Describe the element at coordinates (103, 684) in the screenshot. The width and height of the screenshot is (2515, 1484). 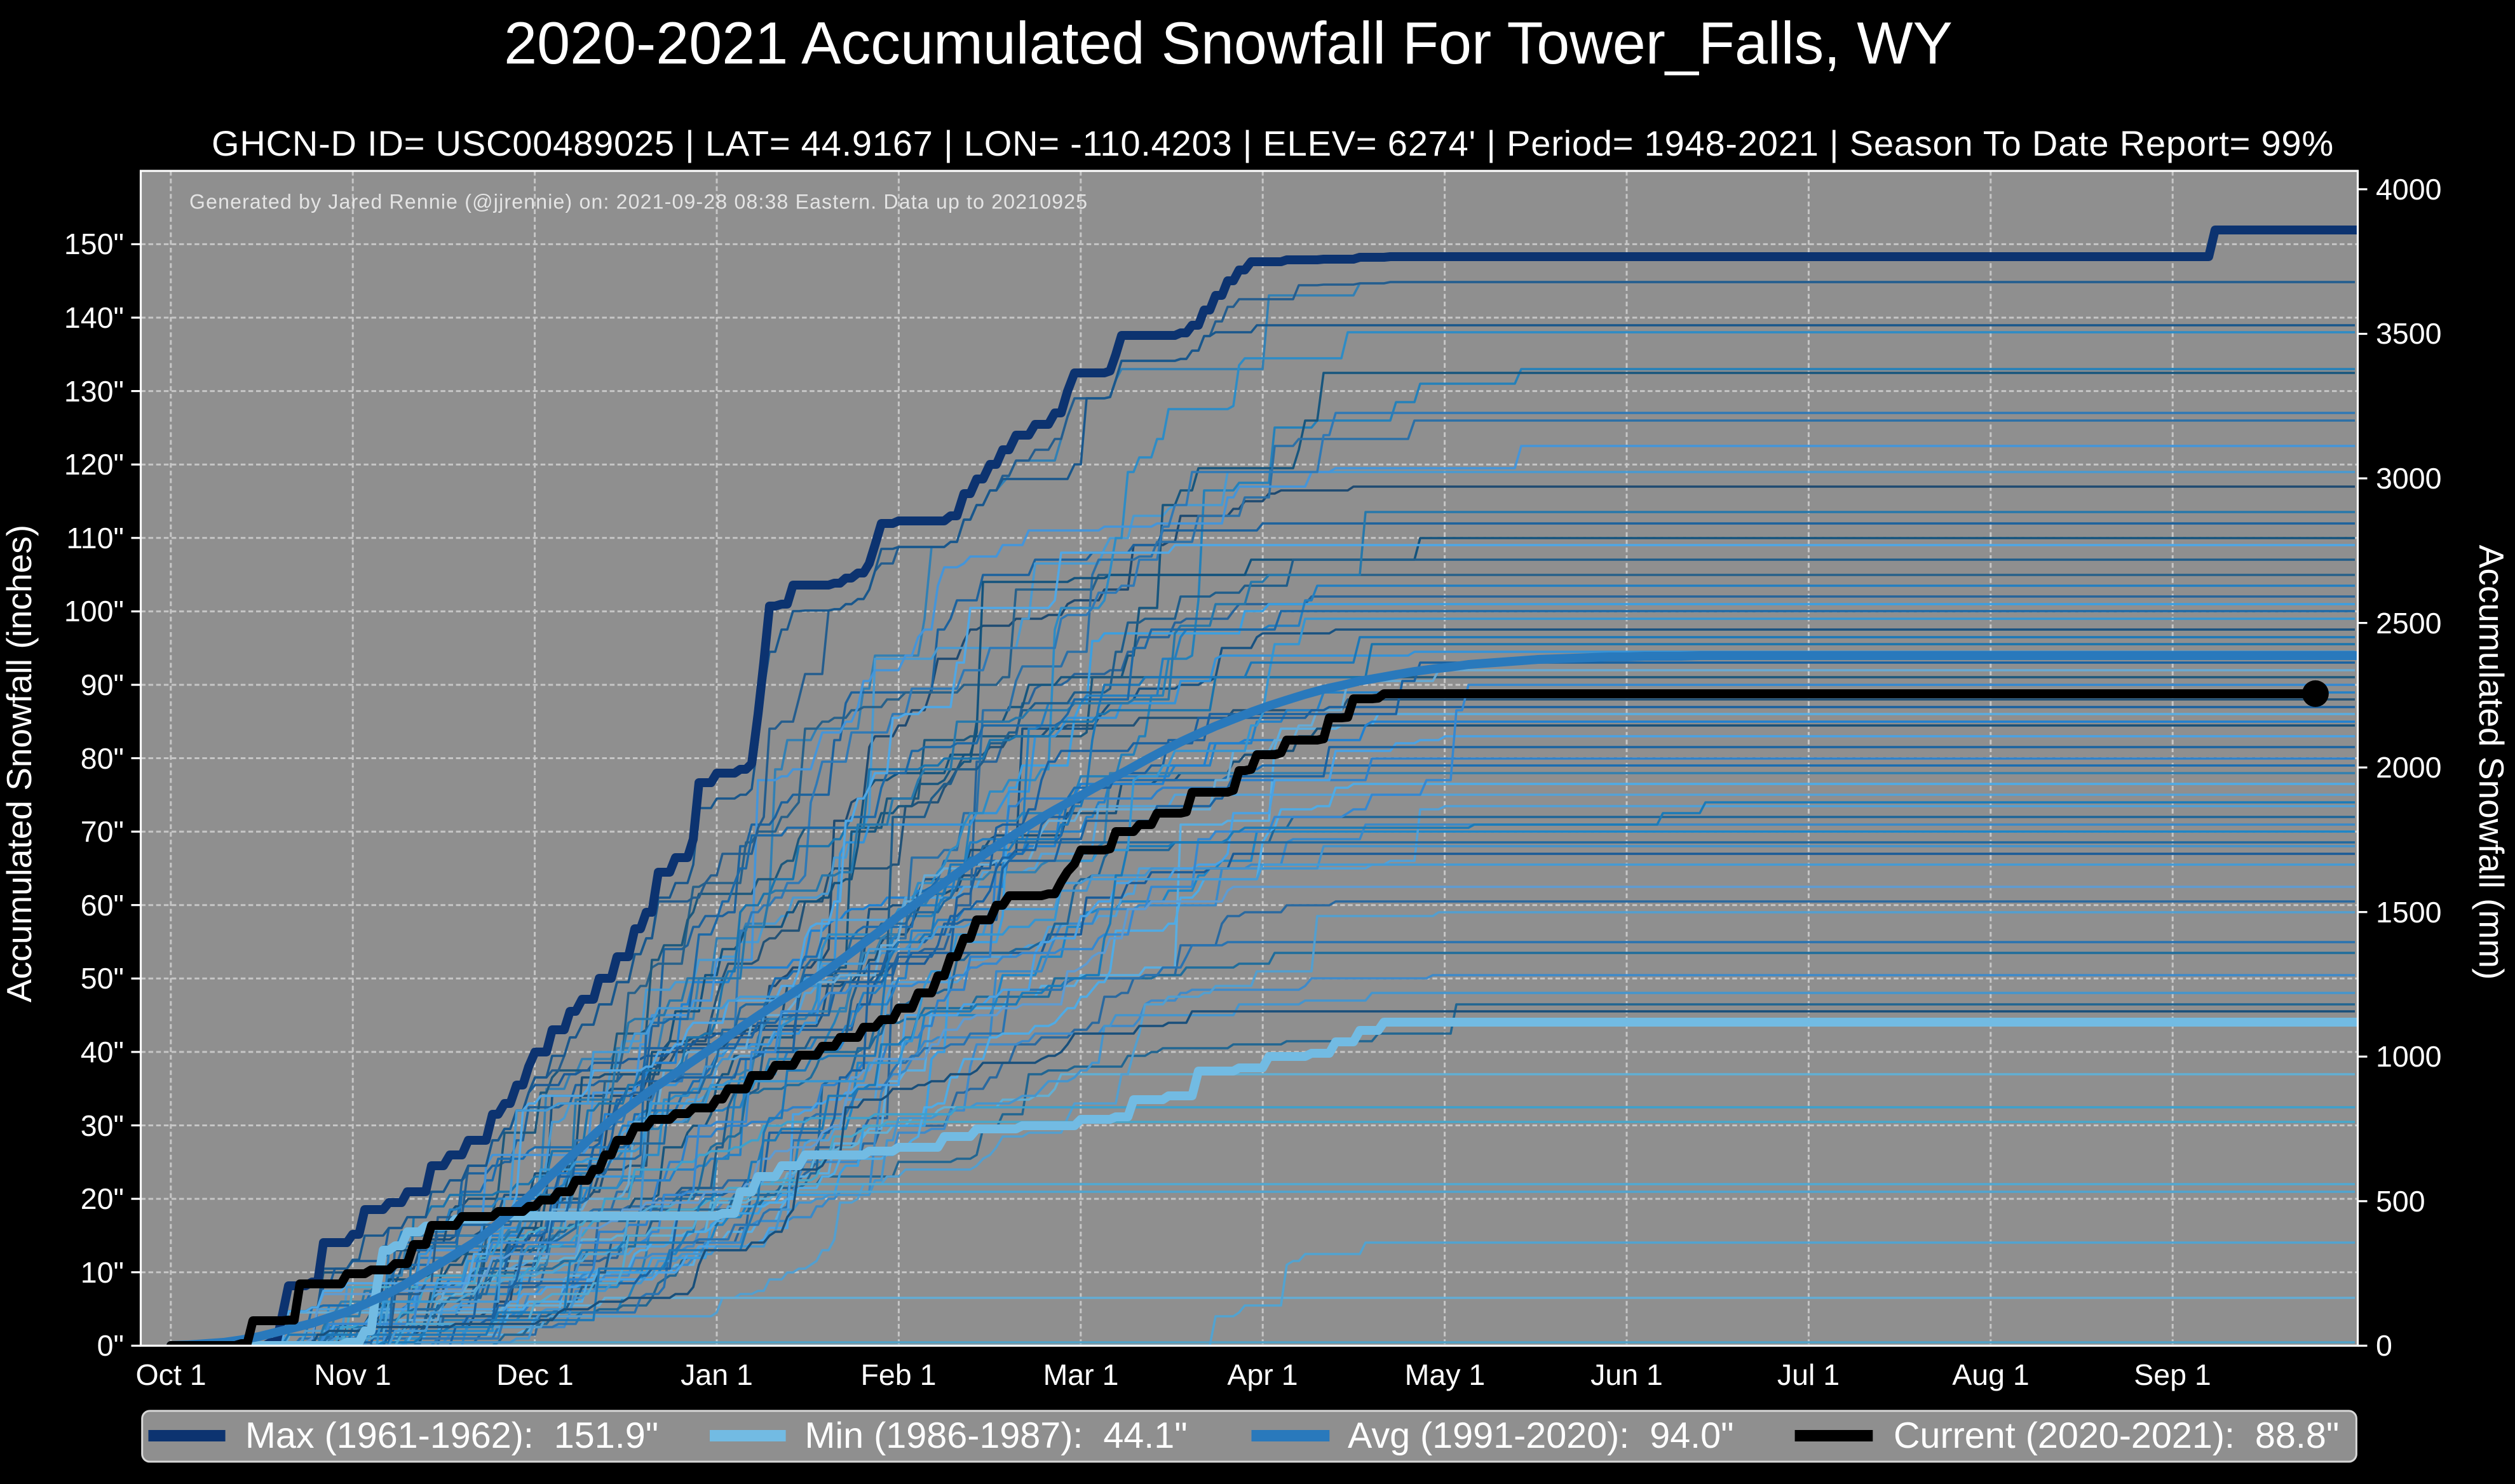
I see `svg-text: 90"` at that location.